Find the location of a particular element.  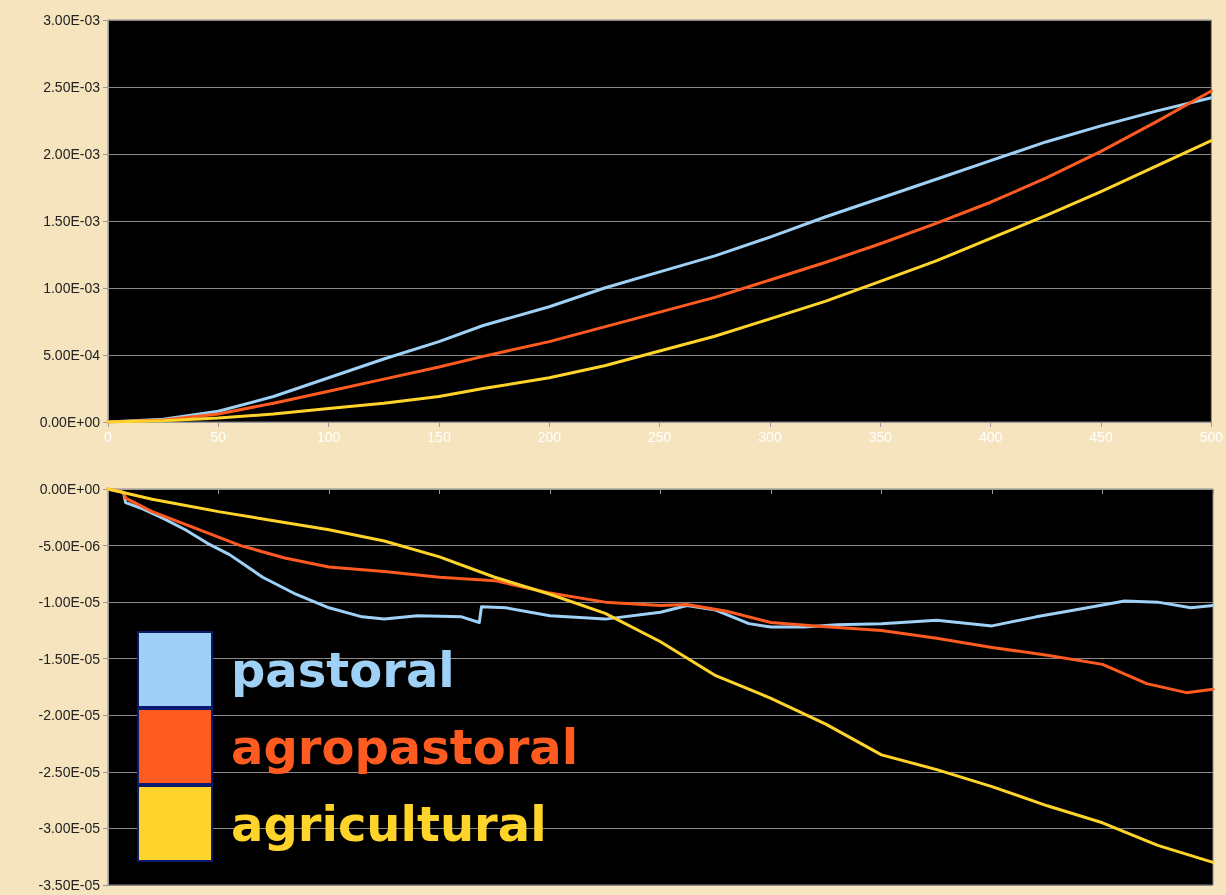

x-tick-label: 50 is located at coordinates (218, 437).